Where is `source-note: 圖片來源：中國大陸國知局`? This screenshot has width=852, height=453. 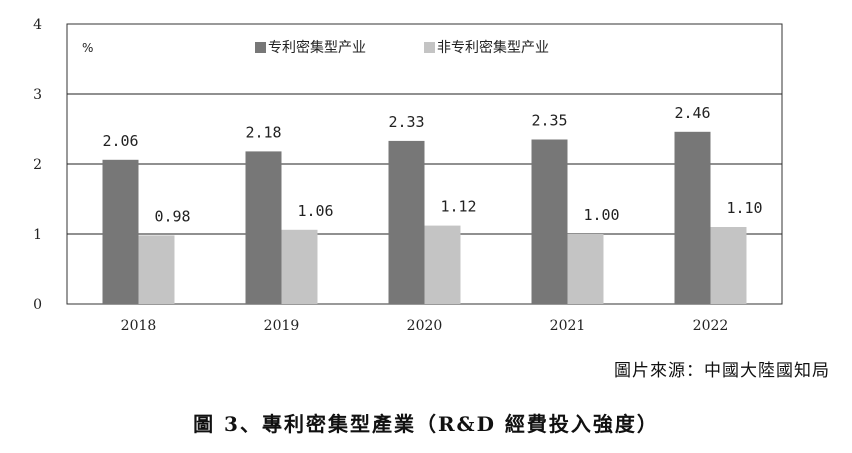 source-note: 圖片來源：中國大陸國知局 is located at coordinates (722, 371).